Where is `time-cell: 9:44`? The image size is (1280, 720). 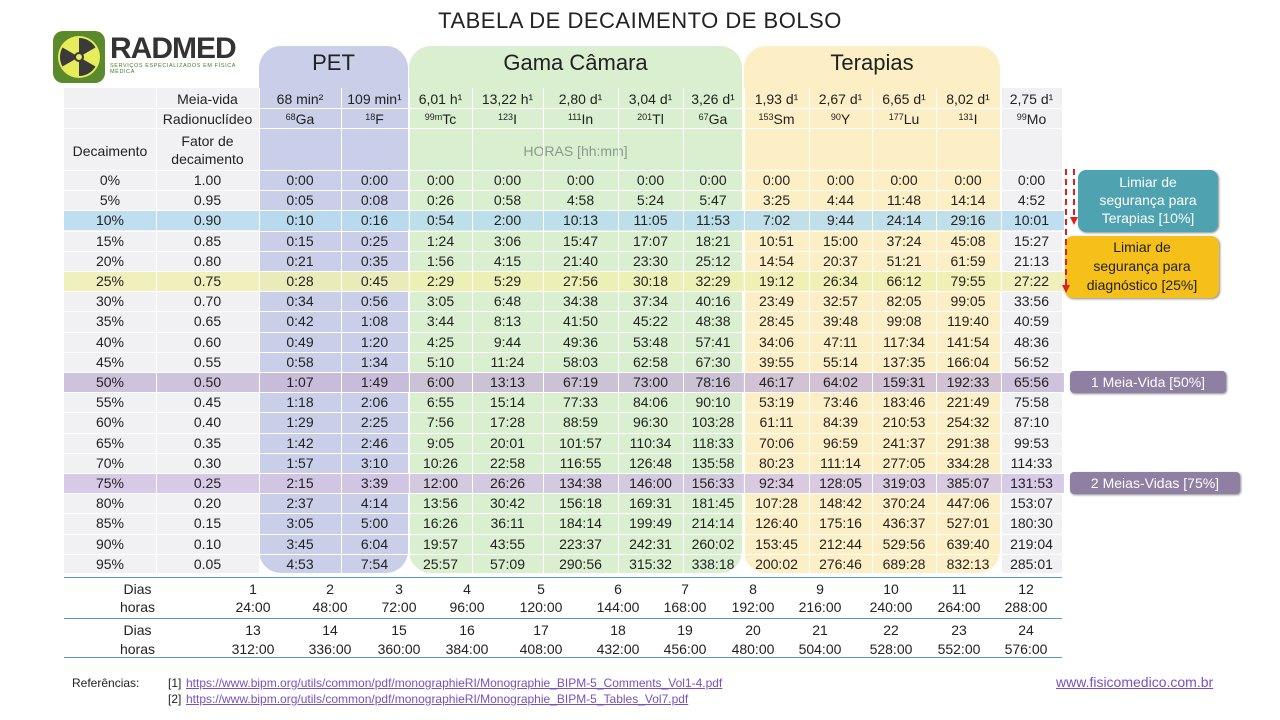
time-cell: 9:44 is located at coordinates (507, 341).